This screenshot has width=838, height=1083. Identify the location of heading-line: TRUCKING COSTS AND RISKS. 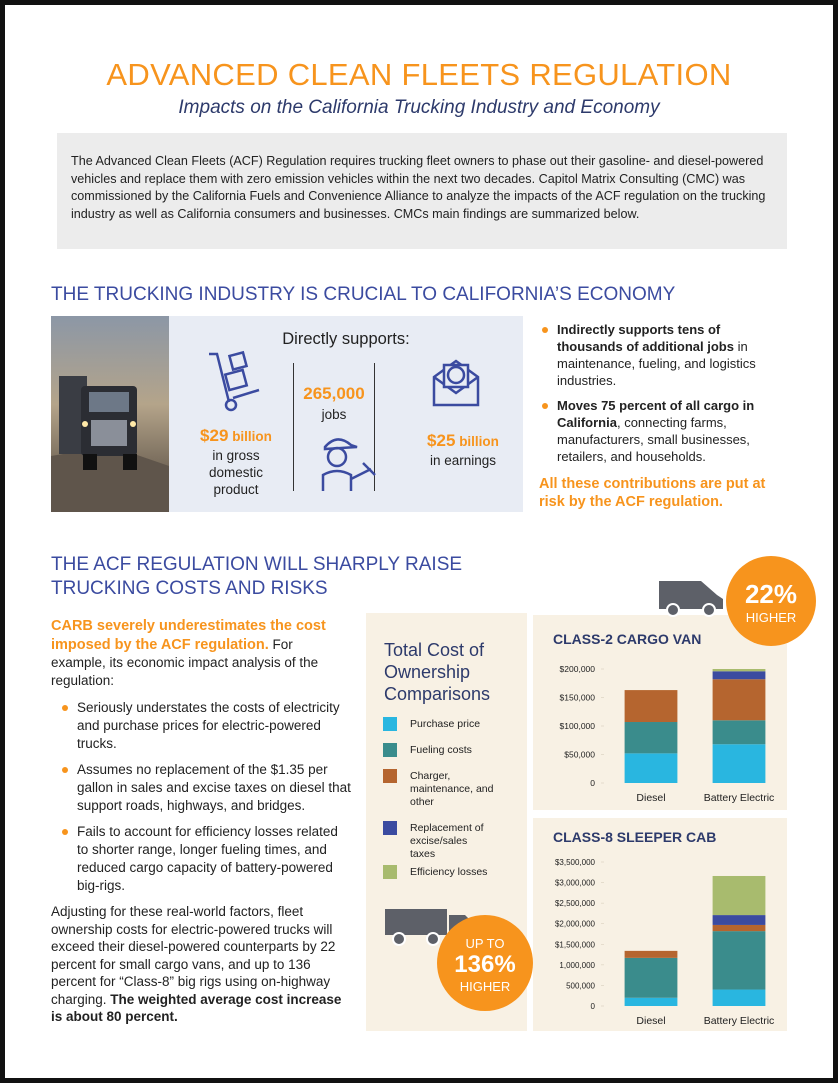
(189, 588).